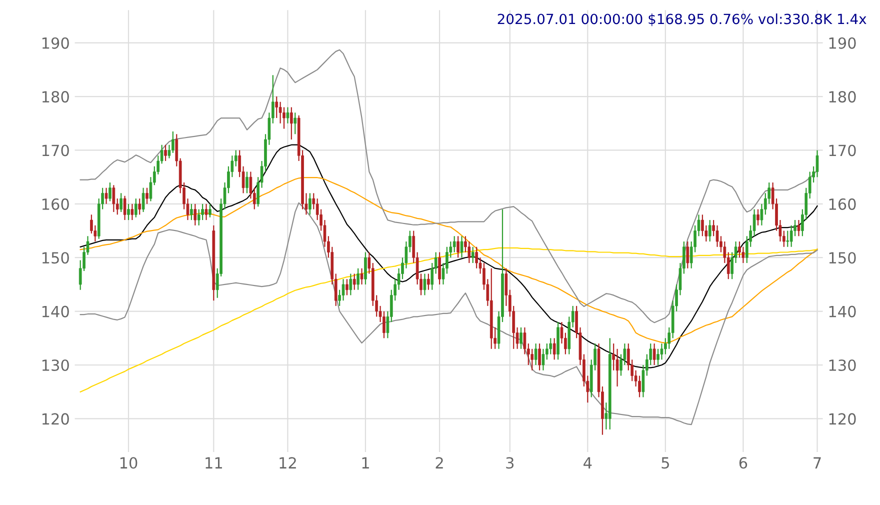 This screenshot has height=505, width=880. Describe the element at coordinates (665, 463) in the screenshot. I see `x-tick-label: 5` at that location.